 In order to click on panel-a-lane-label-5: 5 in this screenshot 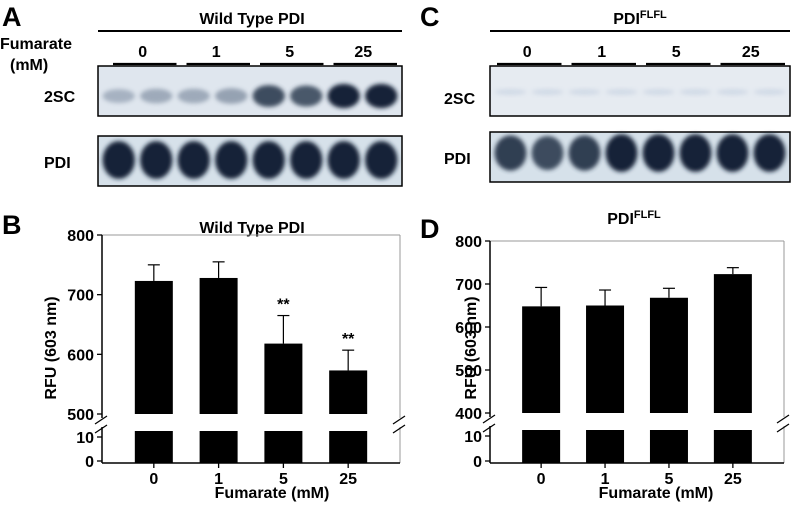, I will do `click(289, 52)`.